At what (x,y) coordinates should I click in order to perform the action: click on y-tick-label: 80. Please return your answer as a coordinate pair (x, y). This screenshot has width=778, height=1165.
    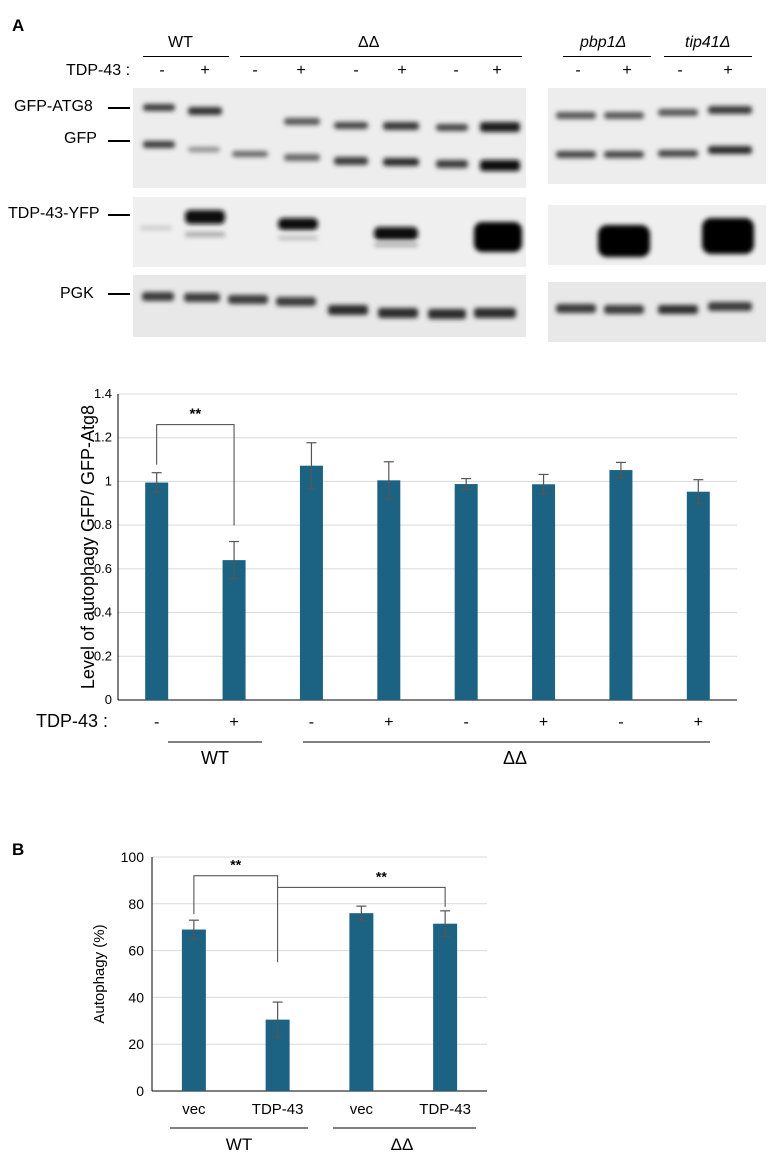
    Looking at the image, I should click on (136, 904).